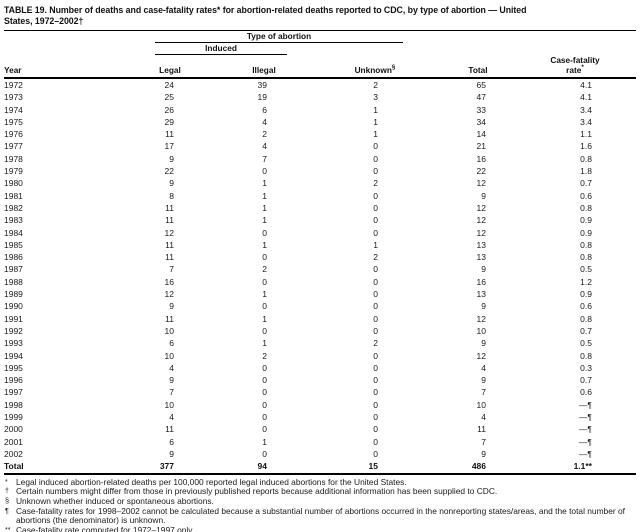  Describe the element at coordinates (375, 67) in the screenshot. I see `col-header-unknown: Unknown§` at that location.